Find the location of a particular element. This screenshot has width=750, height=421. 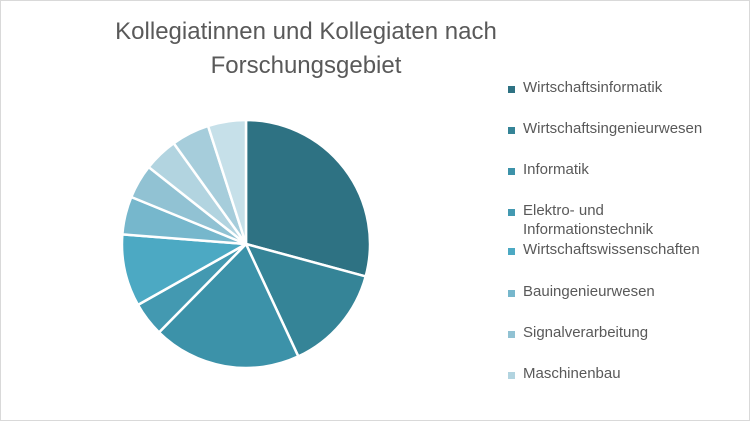

legend-label-wirtschaftswissenschaften: Wirtschaftswissenschaften is located at coordinates (611, 249).